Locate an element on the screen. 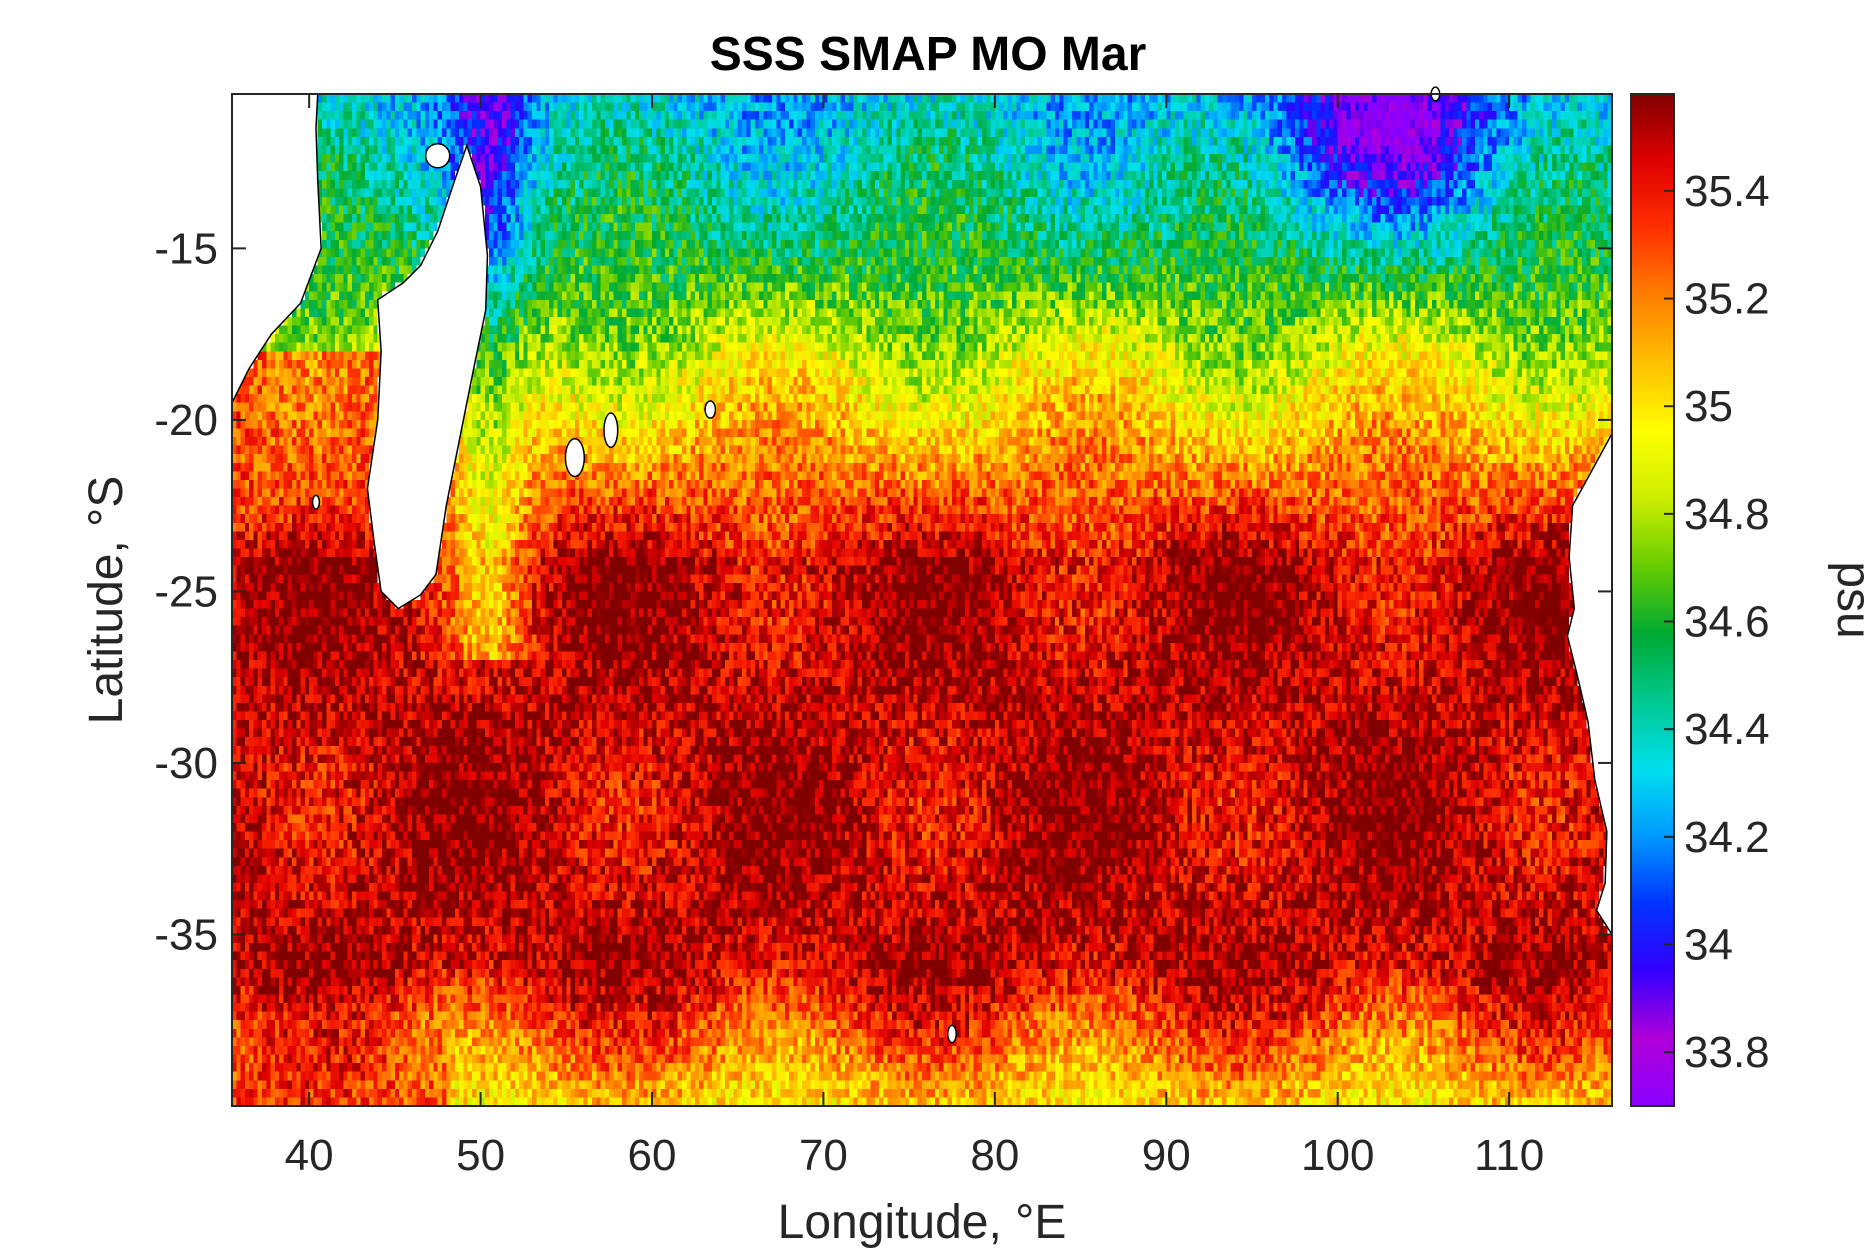  colorbar-tick-label: 34.4 is located at coordinates (1727, 729).